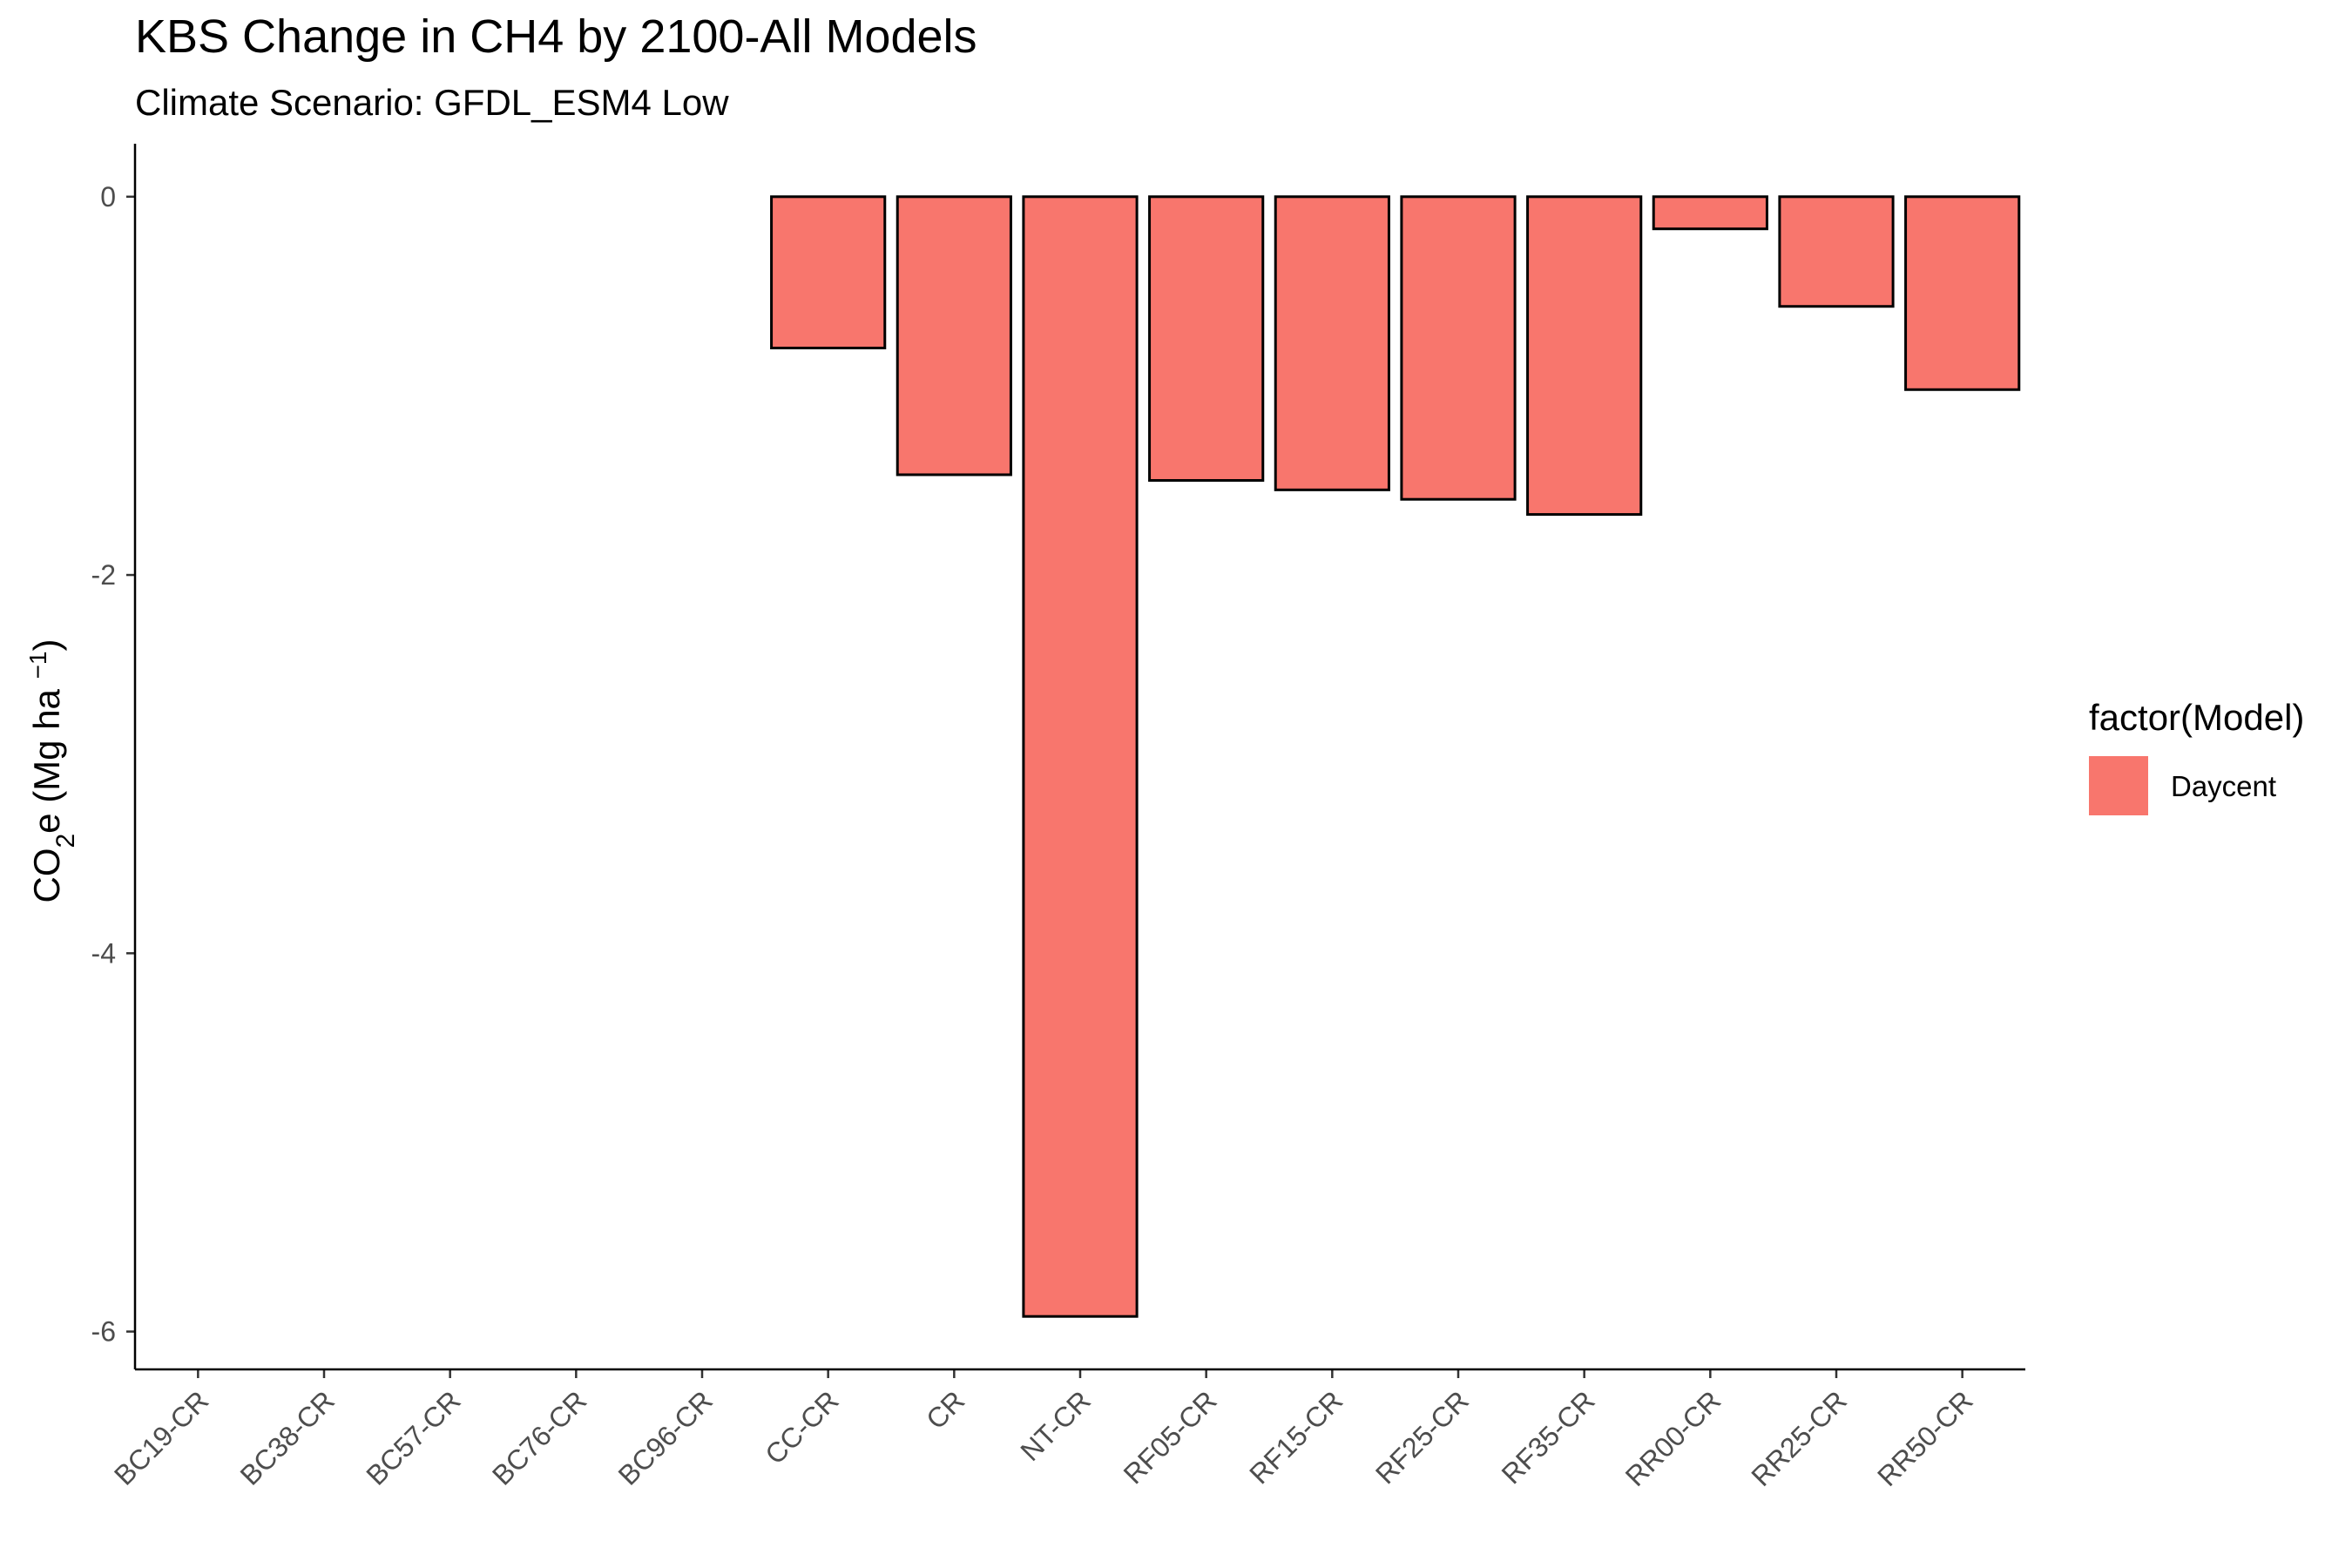 Image resolution: width=2352 pixels, height=1568 pixels. I want to click on x-tick-label: BC57-CR, so click(413, 1437).